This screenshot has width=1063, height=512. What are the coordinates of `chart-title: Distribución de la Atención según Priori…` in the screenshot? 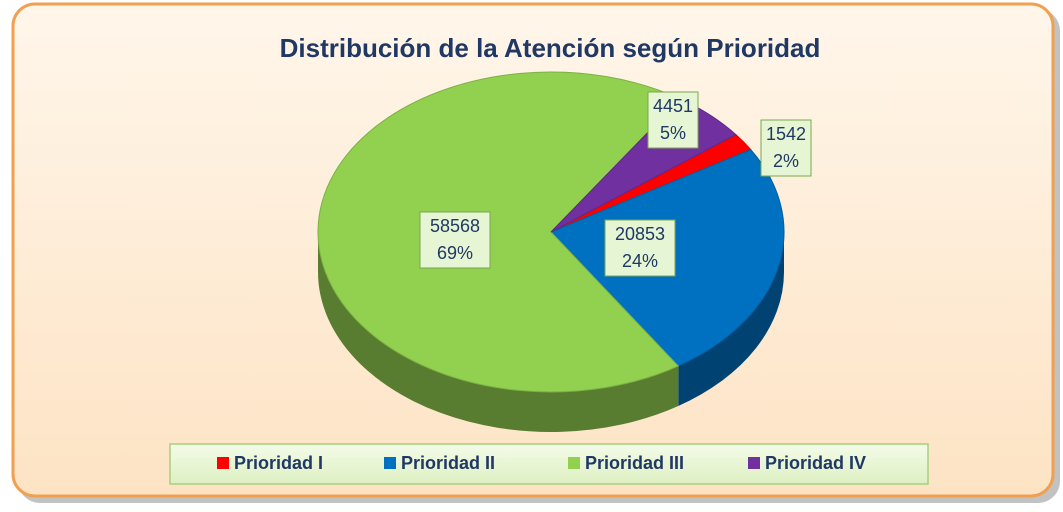 It's located at (550, 48).